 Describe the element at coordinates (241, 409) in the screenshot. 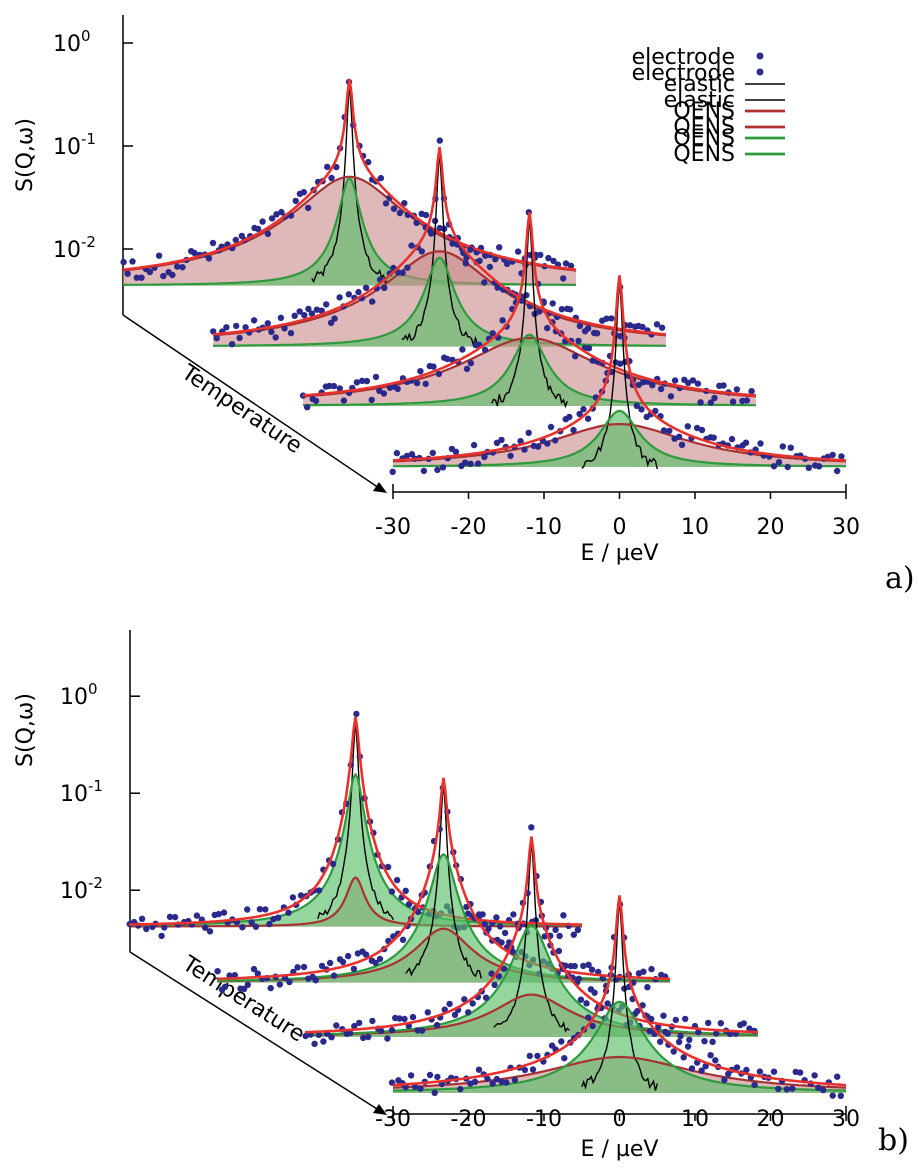

I see `temperature-label: Temperature` at that location.